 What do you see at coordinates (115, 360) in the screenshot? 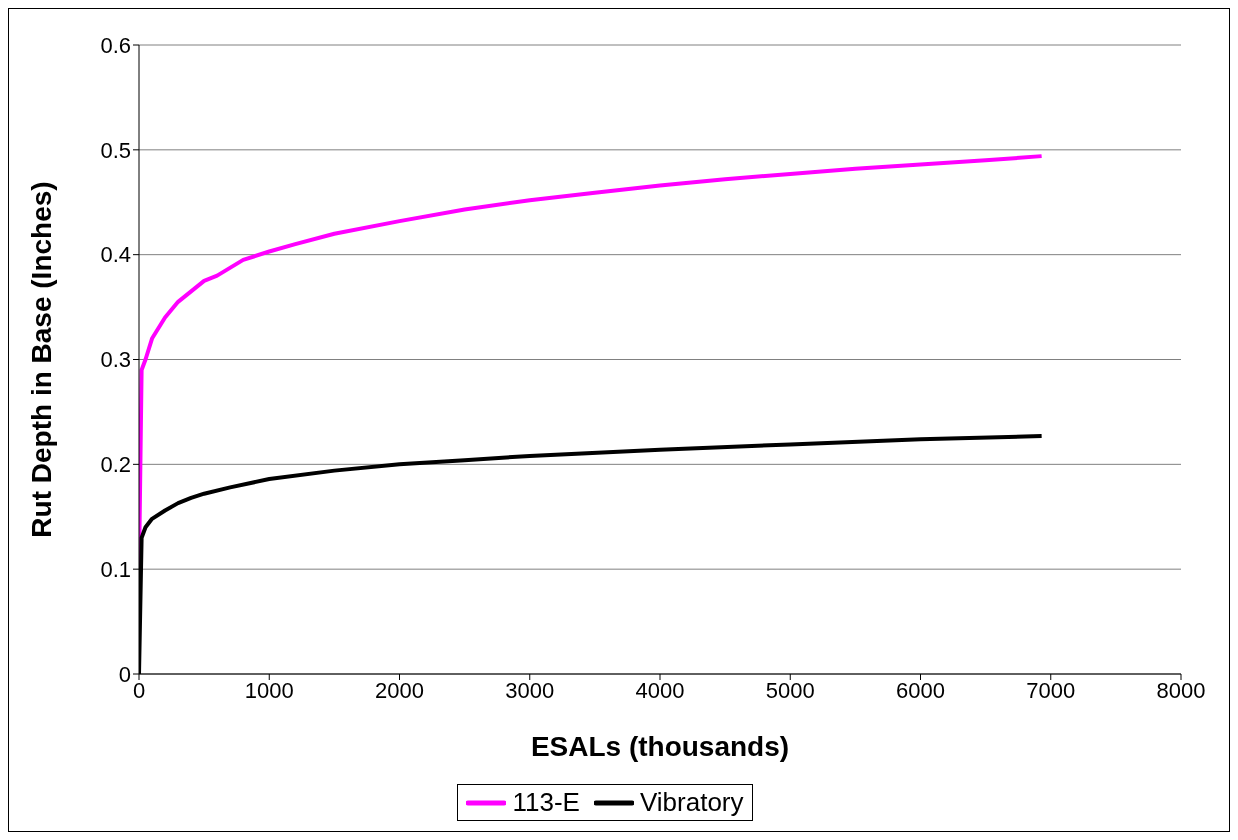
I see `y-tick-label: 0.3` at bounding box center [115, 360].